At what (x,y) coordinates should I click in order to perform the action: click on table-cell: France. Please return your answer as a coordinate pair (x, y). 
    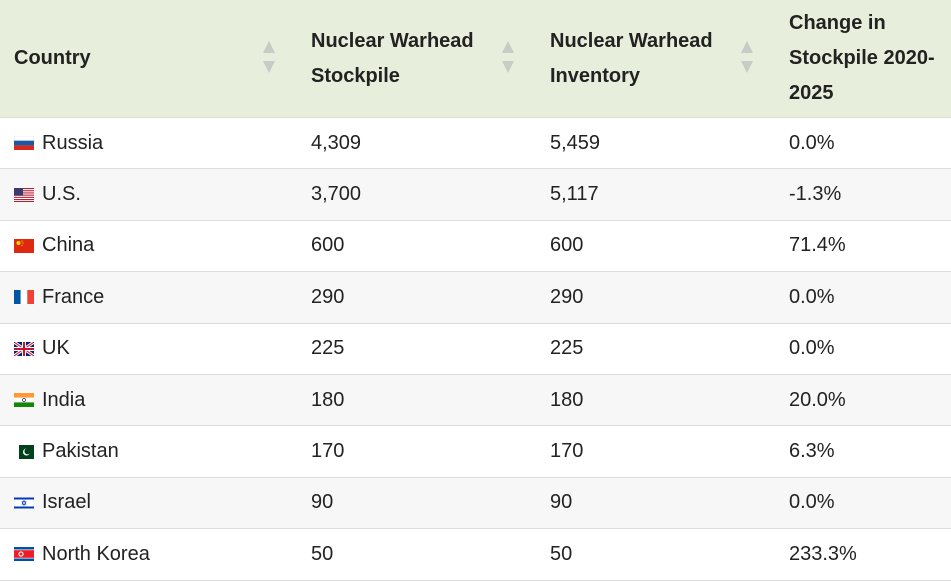
    Looking at the image, I should click on (148, 297).